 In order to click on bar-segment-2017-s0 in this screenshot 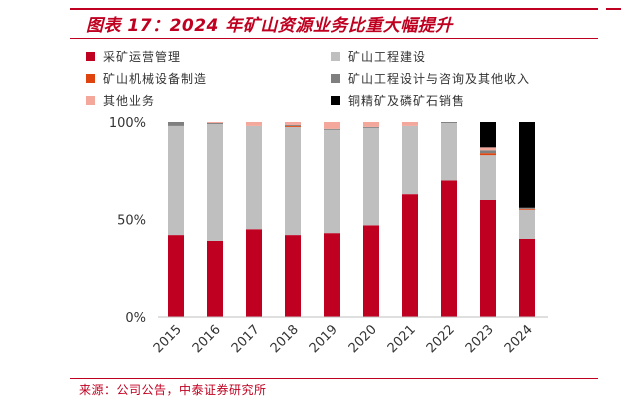, I will do `click(254, 273)`.